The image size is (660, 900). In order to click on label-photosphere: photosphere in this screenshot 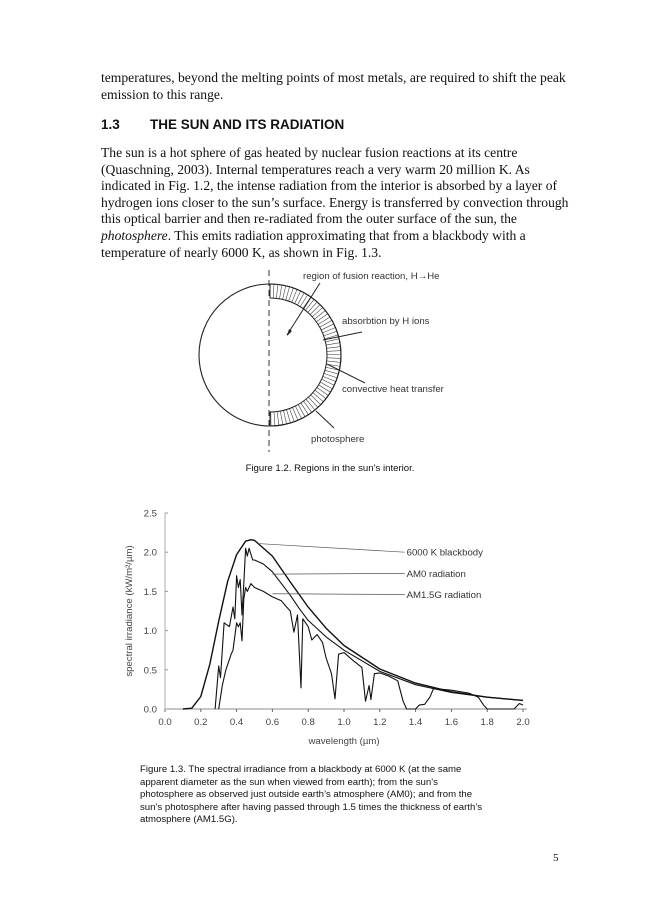, I will do `click(337, 439)`.